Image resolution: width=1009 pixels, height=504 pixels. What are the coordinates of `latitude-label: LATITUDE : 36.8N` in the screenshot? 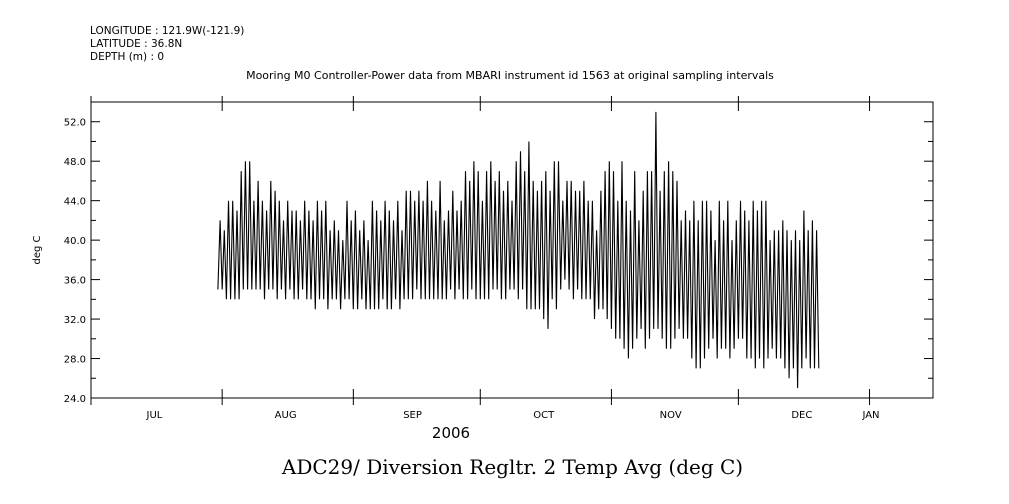 It's located at (136, 44).